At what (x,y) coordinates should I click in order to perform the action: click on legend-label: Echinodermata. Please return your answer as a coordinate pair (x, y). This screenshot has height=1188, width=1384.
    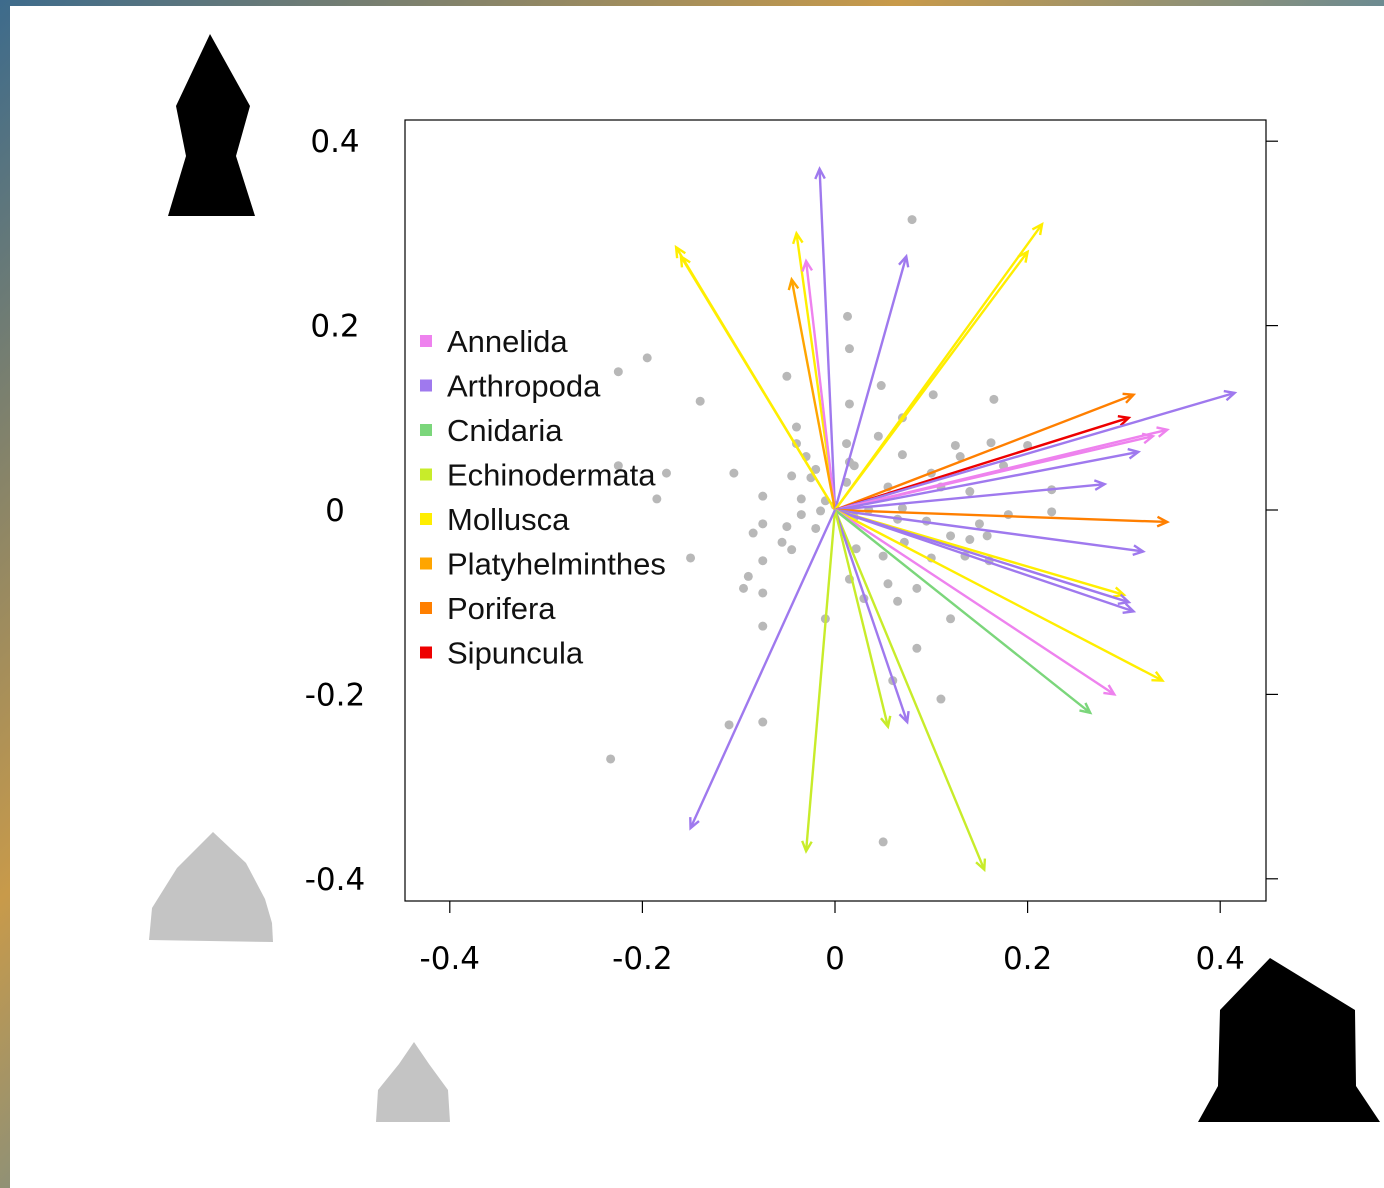
    Looking at the image, I should click on (551, 475).